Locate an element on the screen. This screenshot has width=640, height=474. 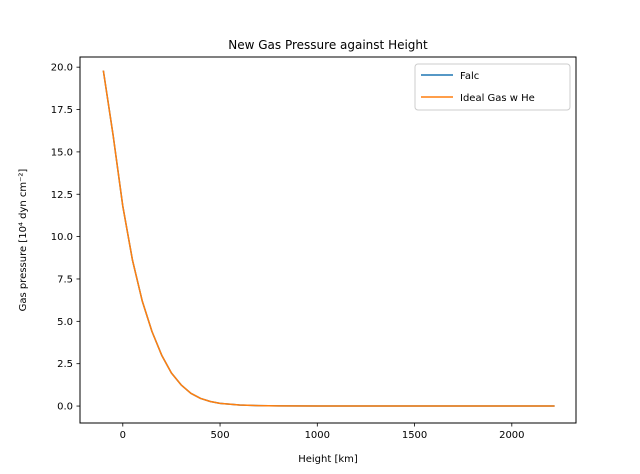
y-tick-label: 5.0 is located at coordinates (65, 322).